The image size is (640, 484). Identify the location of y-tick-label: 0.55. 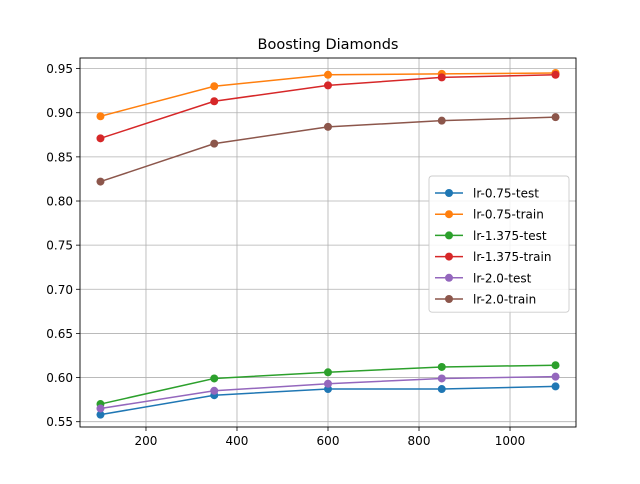
(59, 422).